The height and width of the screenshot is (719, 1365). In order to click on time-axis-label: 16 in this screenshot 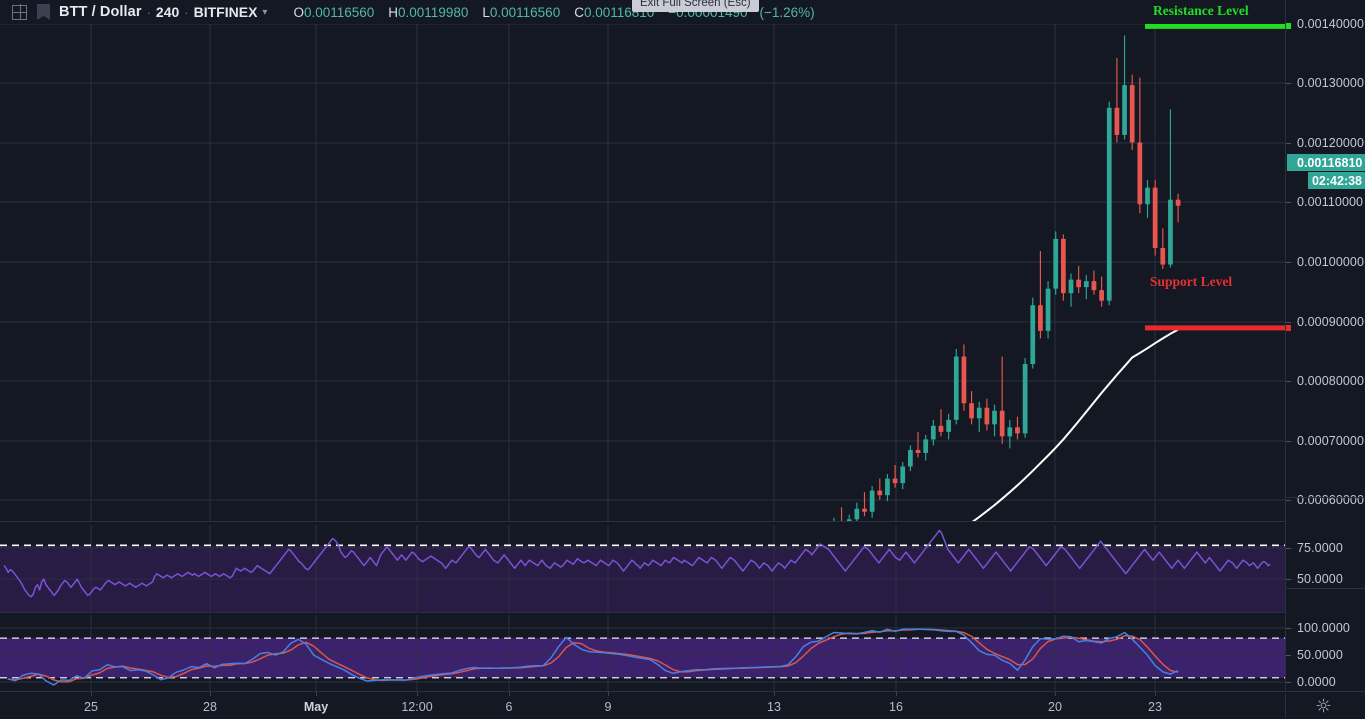, I will do `click(896, 707)`.